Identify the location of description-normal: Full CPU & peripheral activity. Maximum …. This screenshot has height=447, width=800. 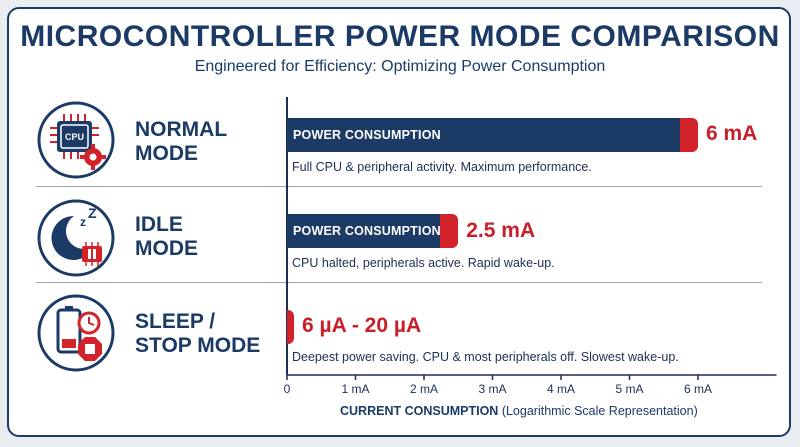
(442, 167).